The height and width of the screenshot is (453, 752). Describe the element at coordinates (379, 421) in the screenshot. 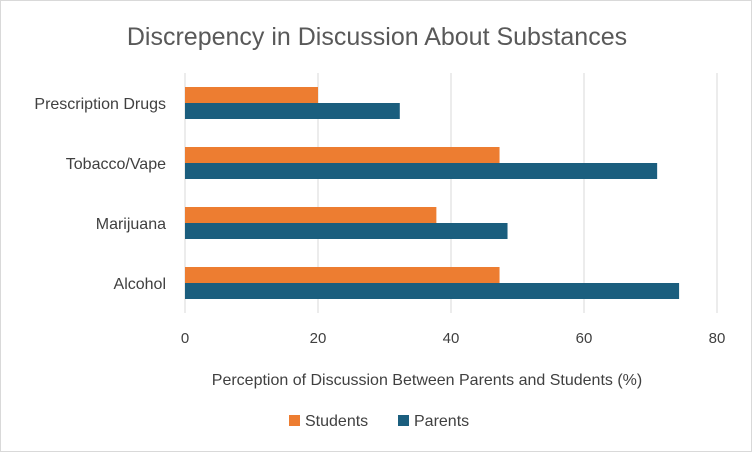

I see `legend: Students Parents` at that location.